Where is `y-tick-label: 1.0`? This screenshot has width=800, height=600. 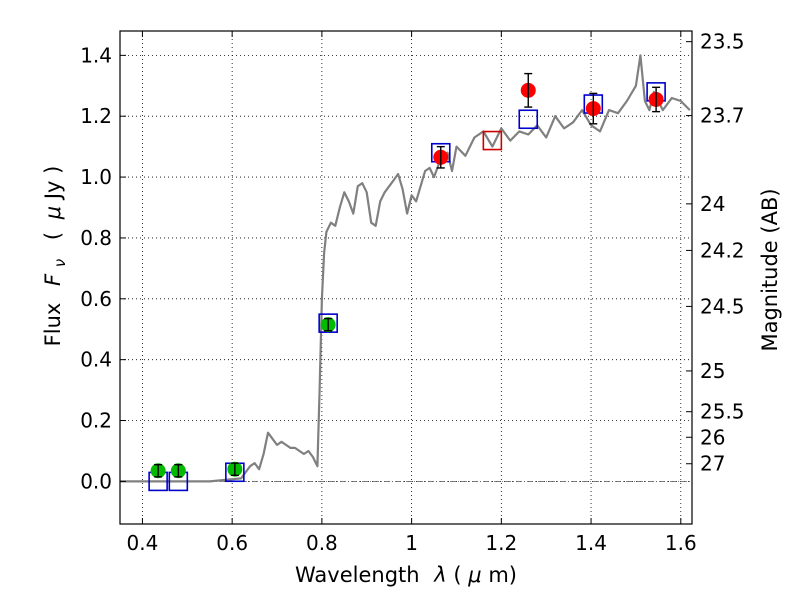 y-tick-label: 1.0 is located at coordinates (96, 177).